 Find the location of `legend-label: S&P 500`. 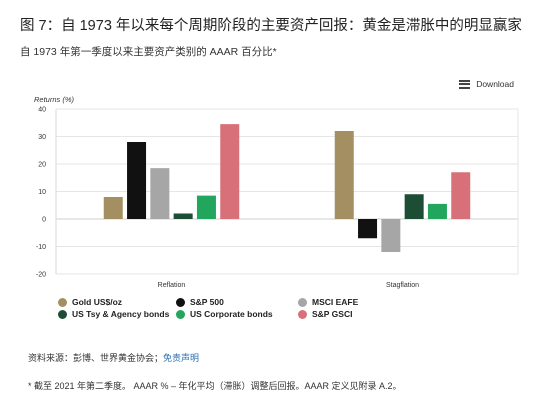

legend-label: S&P 500 is located at coordinates (207, 302).